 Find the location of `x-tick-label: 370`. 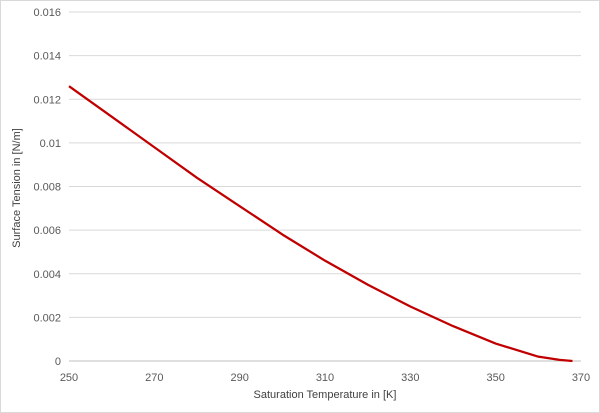

x-tick-label: 370 is located at coordinates (581, 378).